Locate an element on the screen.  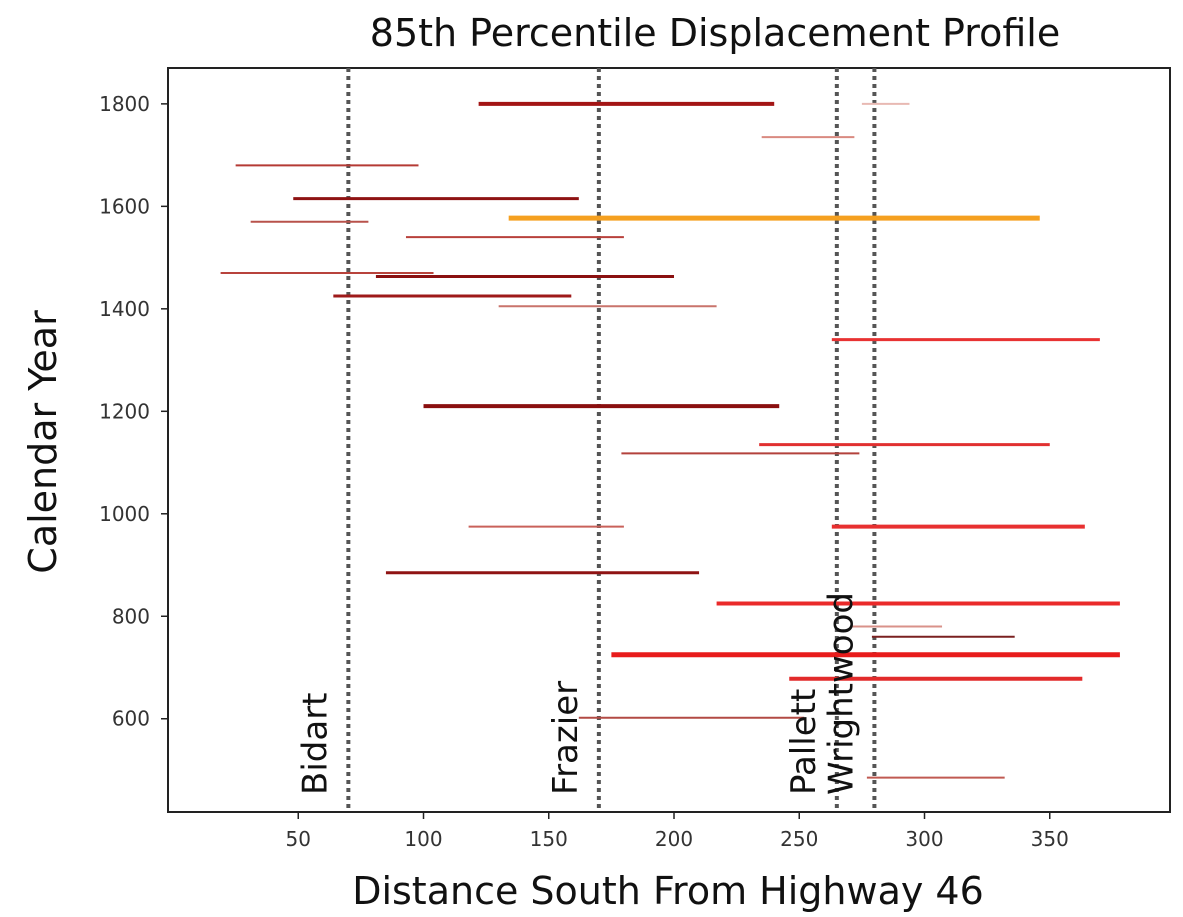
chart-title: 85th Percentile Displacement Profile is located at coordinates (715, 33).